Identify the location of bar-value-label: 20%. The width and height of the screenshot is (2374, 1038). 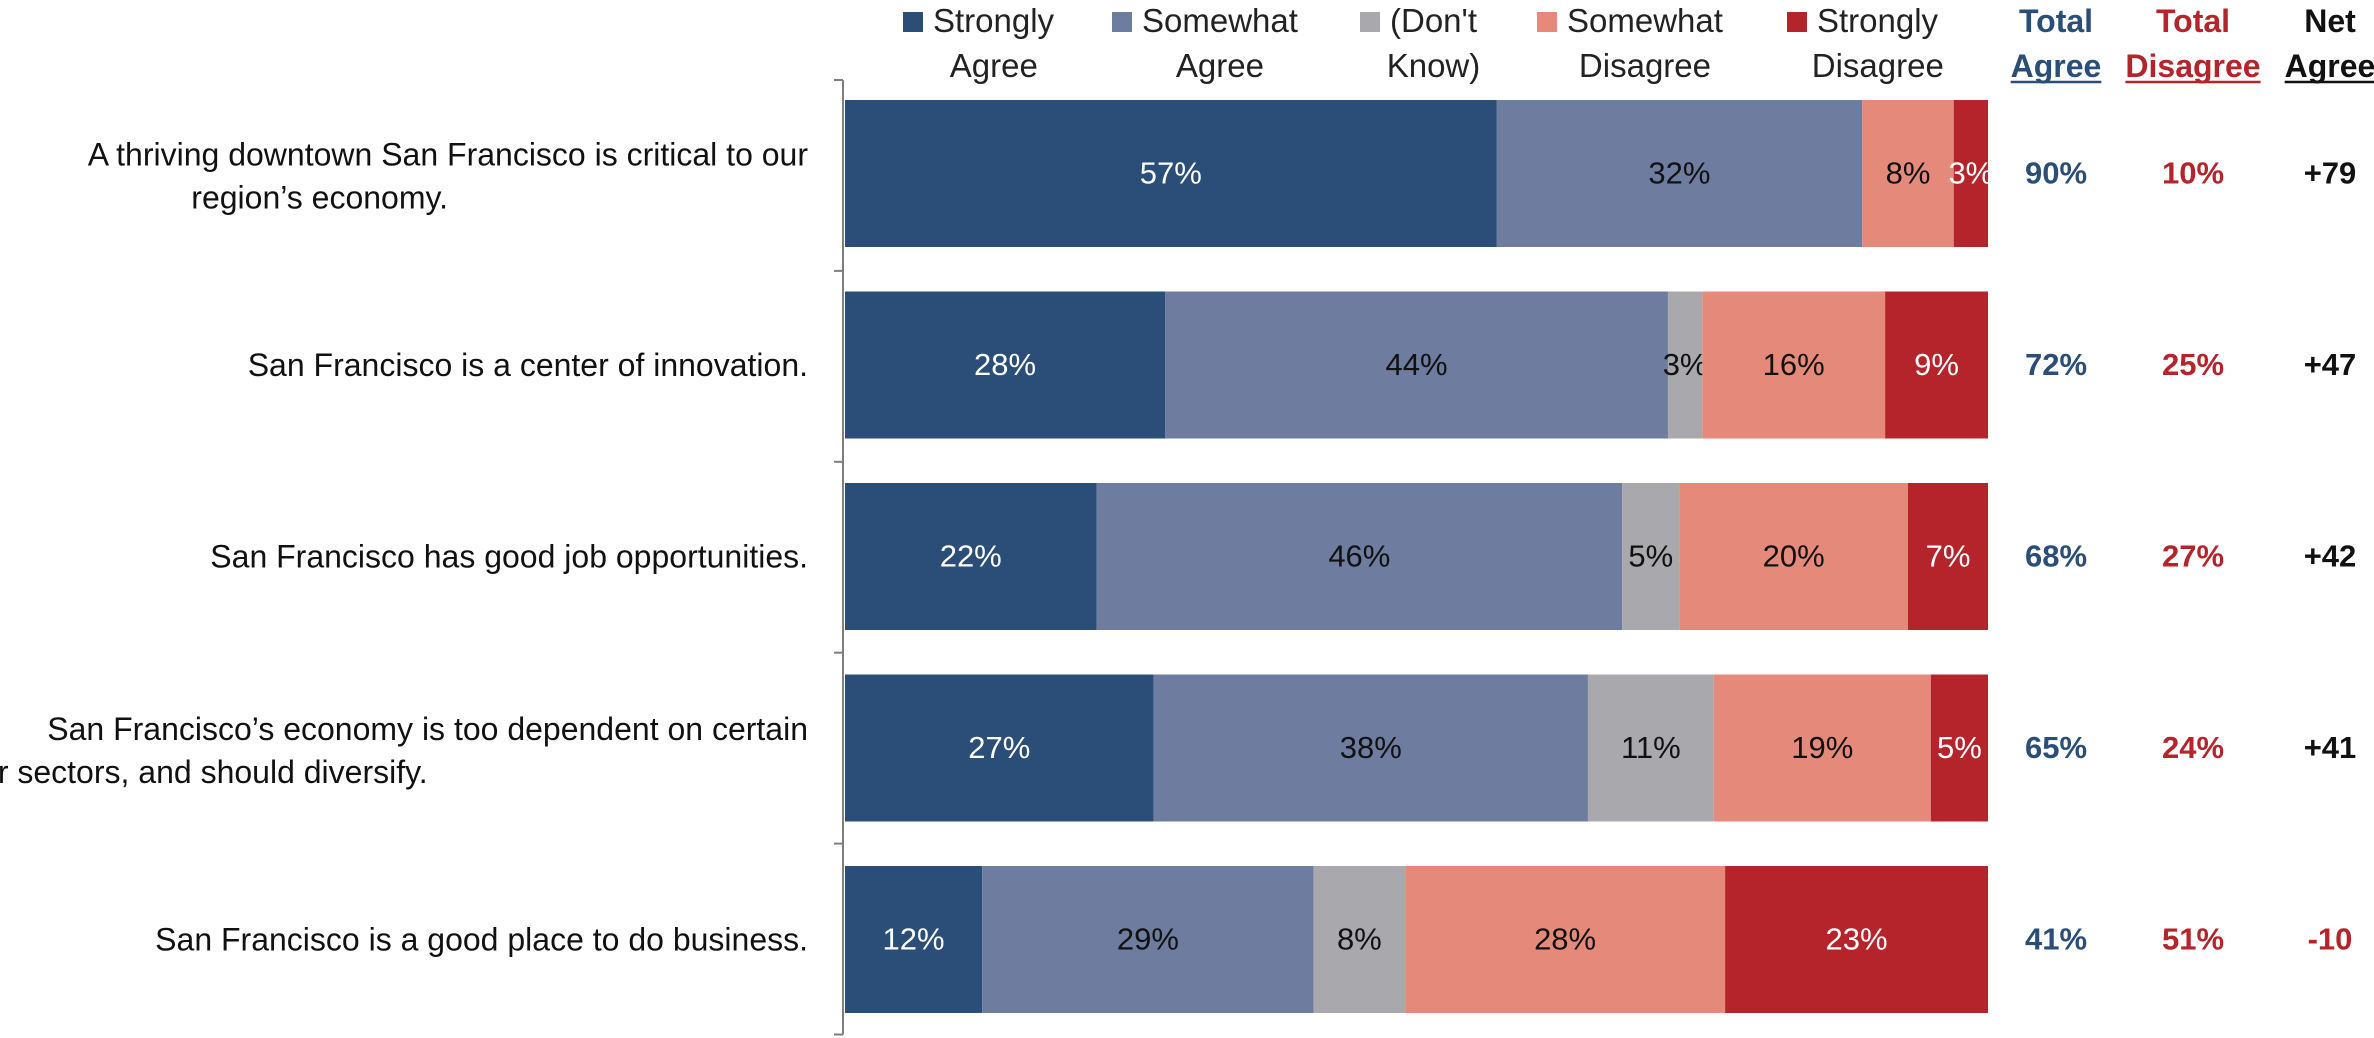
(1794, 556).